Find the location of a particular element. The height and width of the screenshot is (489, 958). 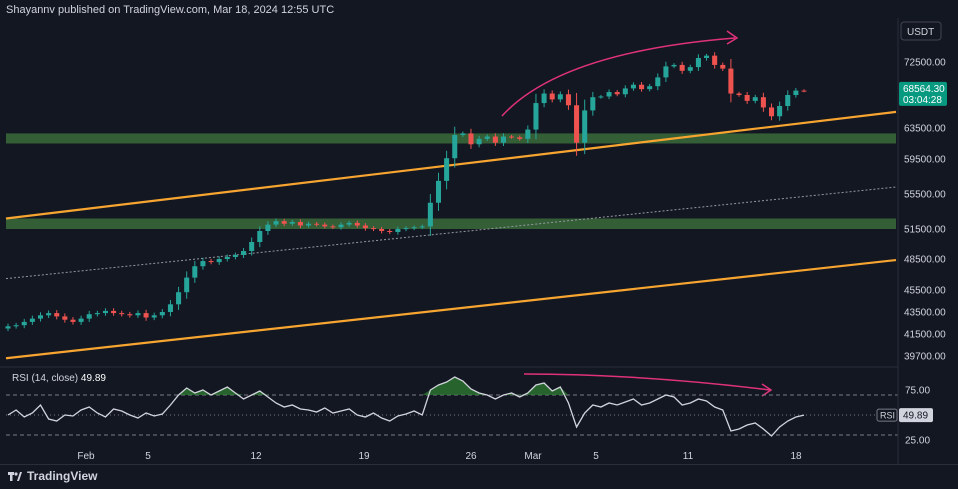

rsi-pane: RSI (14, close) 49.89 is located at coordinates (452, 405).